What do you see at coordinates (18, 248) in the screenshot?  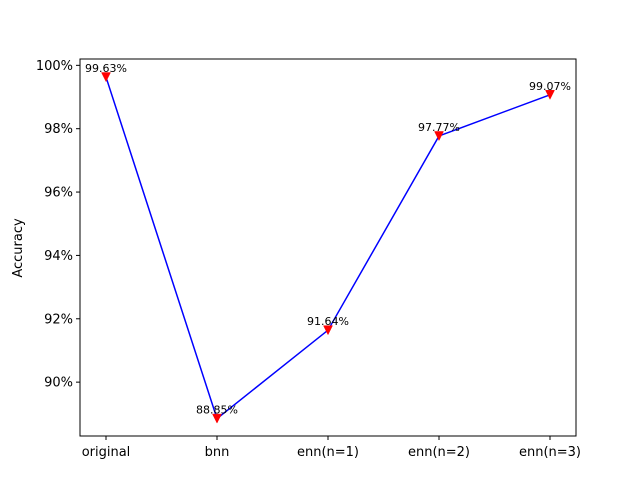 I see `y-axis-title: Accuracy` at bounding box center [18, 248].